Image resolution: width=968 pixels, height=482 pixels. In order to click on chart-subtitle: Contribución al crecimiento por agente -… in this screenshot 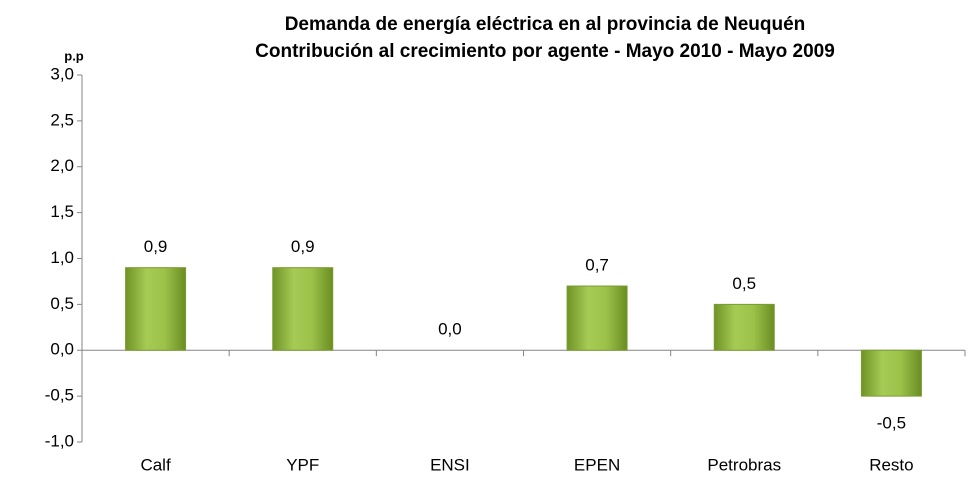, I will do `click(545, 51)`.